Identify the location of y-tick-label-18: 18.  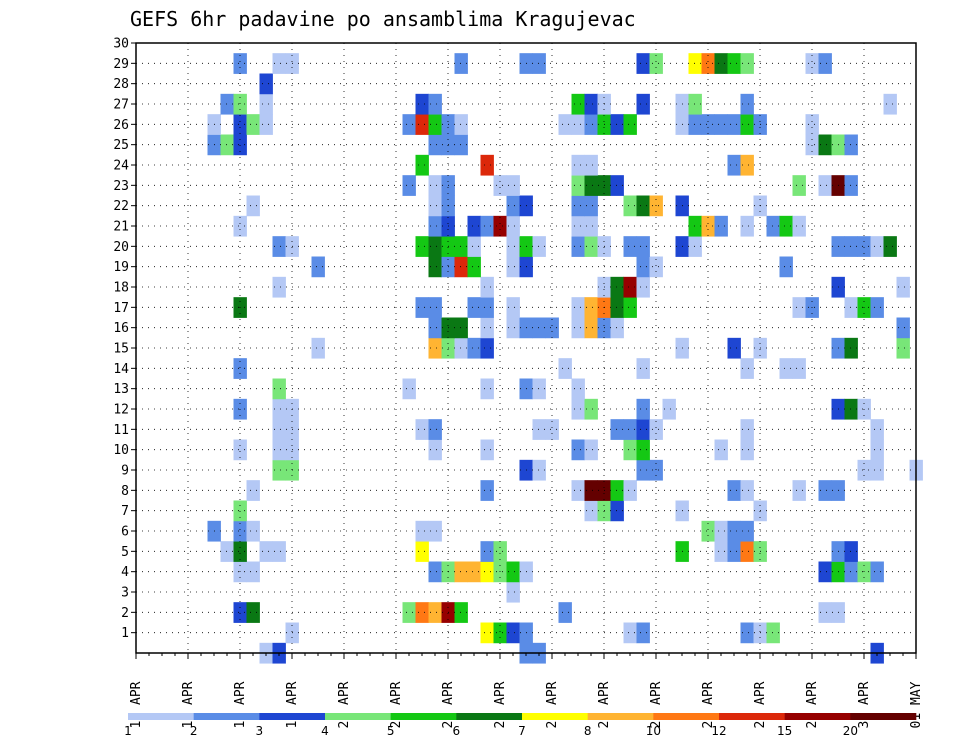
(121, 288).